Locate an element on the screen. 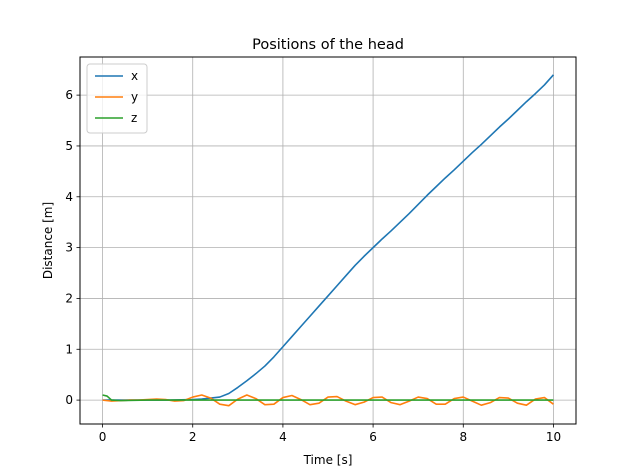 The image size is (640, 476). legend-label-z: z is located at coordinates (134, 118).